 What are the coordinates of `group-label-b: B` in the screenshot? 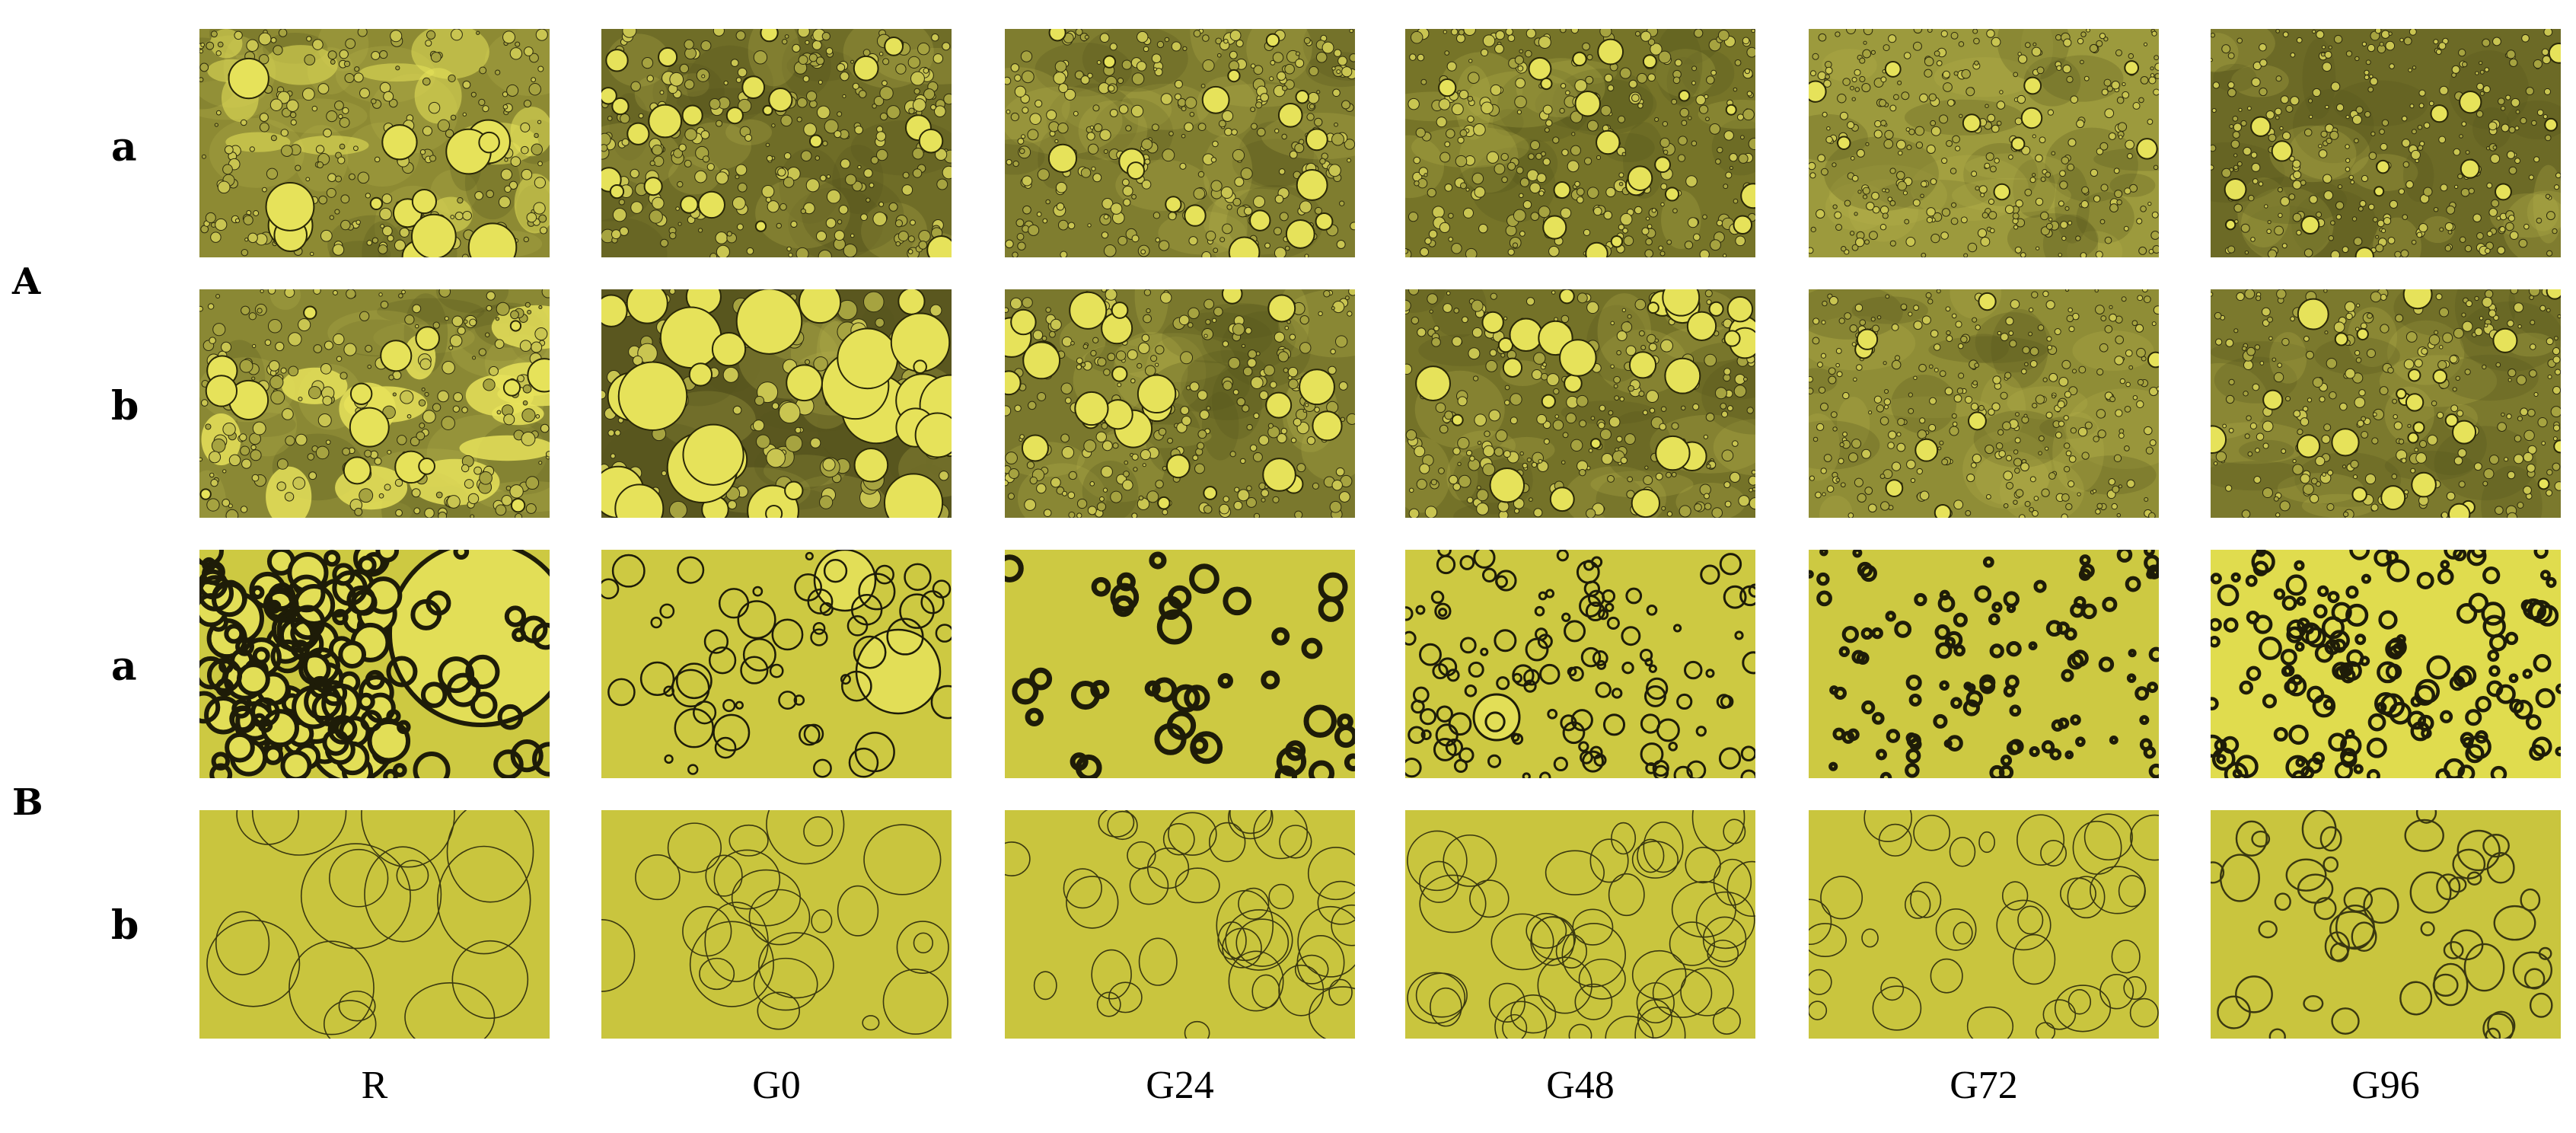 It's located at (27, 802).